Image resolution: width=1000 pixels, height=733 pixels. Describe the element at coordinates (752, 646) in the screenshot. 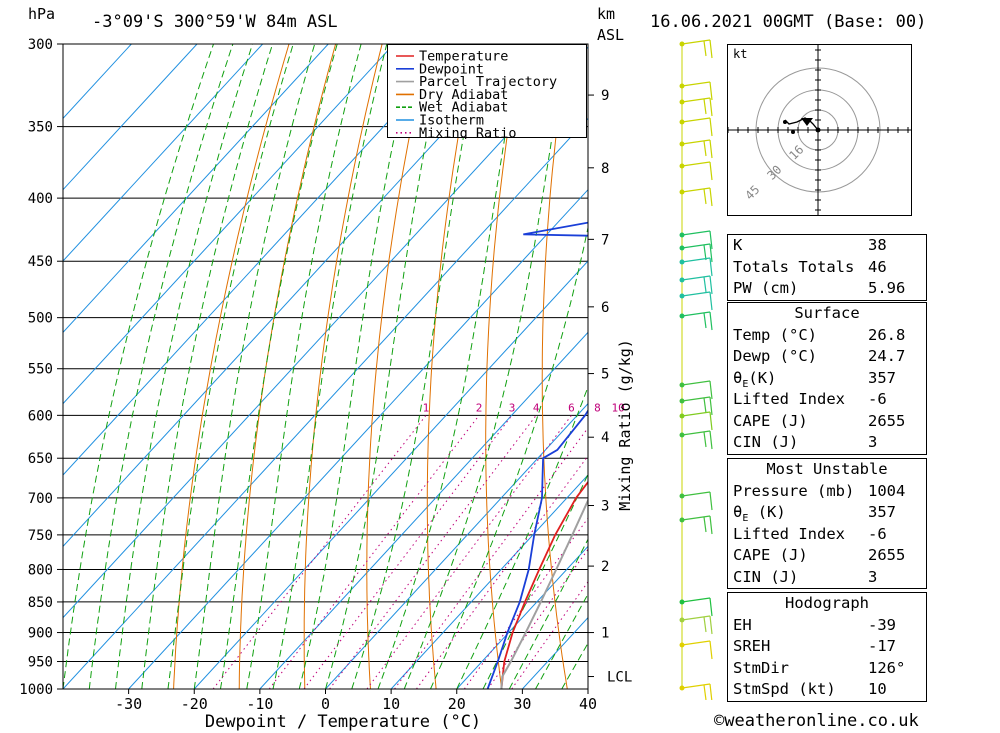

I see `sreh-label: SREH` at that location.